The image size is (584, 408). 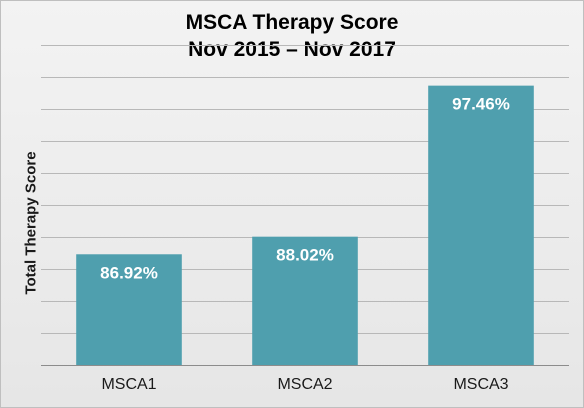 I want to click on x-tick-label: MSCA3, so click(x=480, y=384).